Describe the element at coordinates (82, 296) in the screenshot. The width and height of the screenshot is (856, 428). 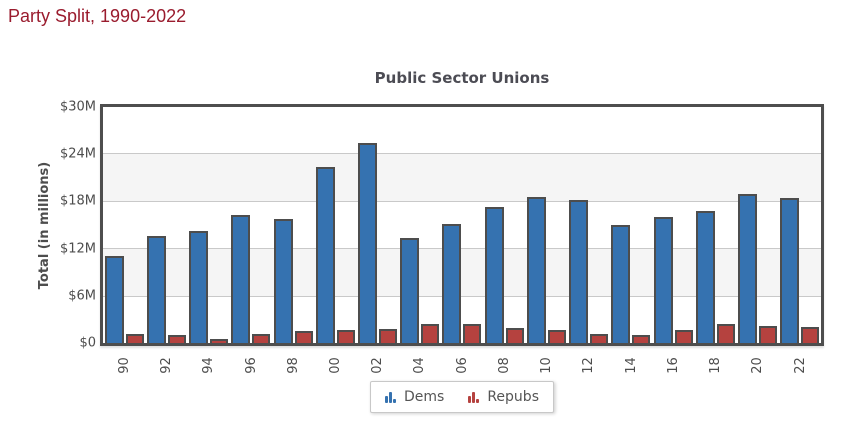
I see `y-tick-label: $6M` at that location.